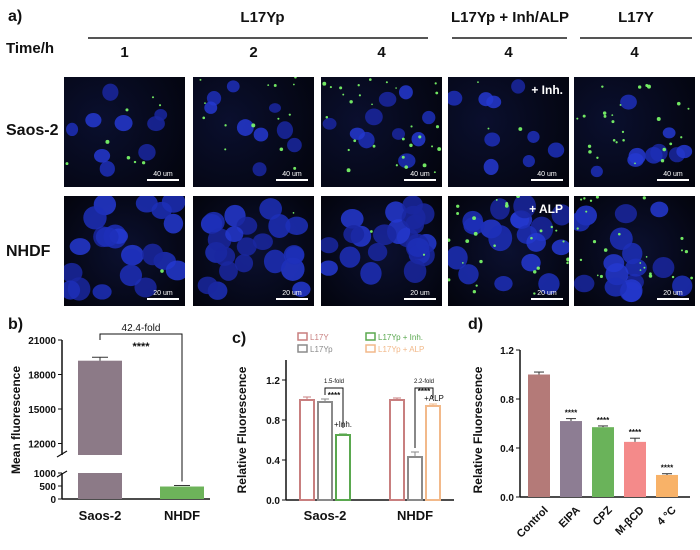  Describe the element at coordinates (547, 90) in the screenshot. I see `inset-label-inh: + Inh.` at that location.